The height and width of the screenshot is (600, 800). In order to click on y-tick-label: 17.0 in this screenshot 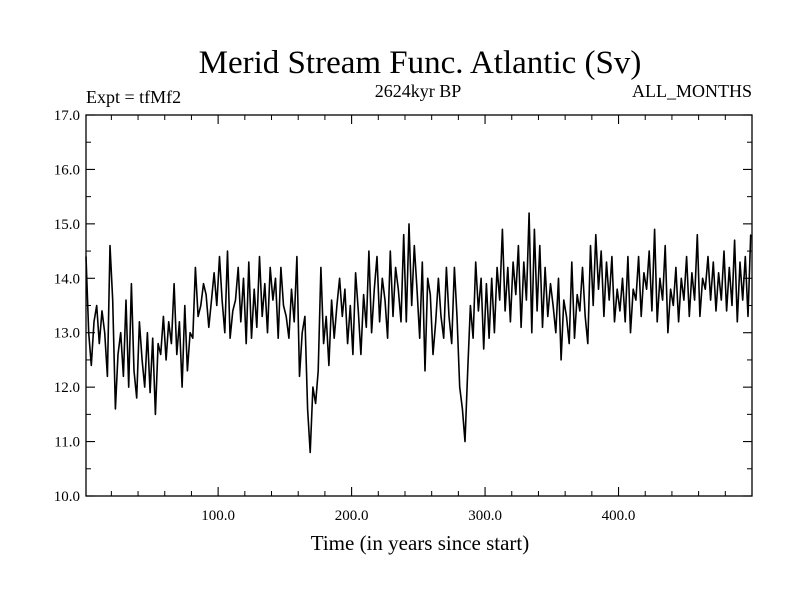, I will do `click(67, 116)`.